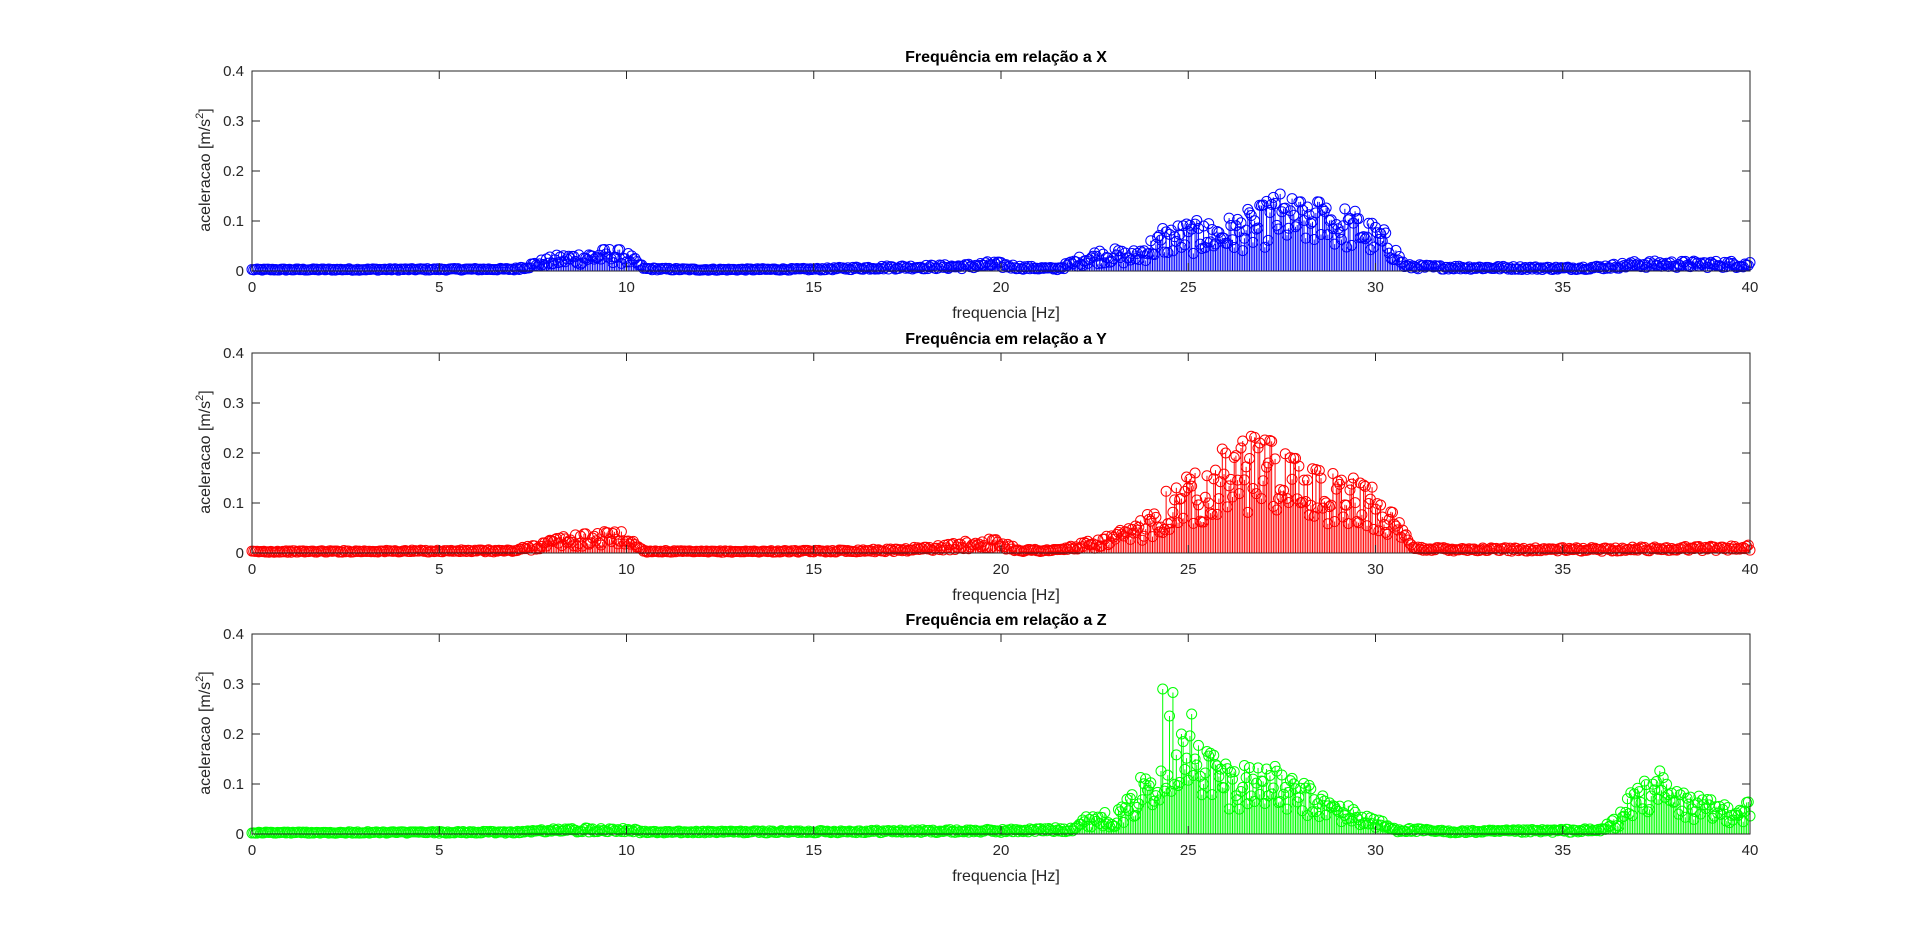 The width and height of the screenshot is (1920, 936). I want to click on x-tick-label: 15, so click(813, 569).